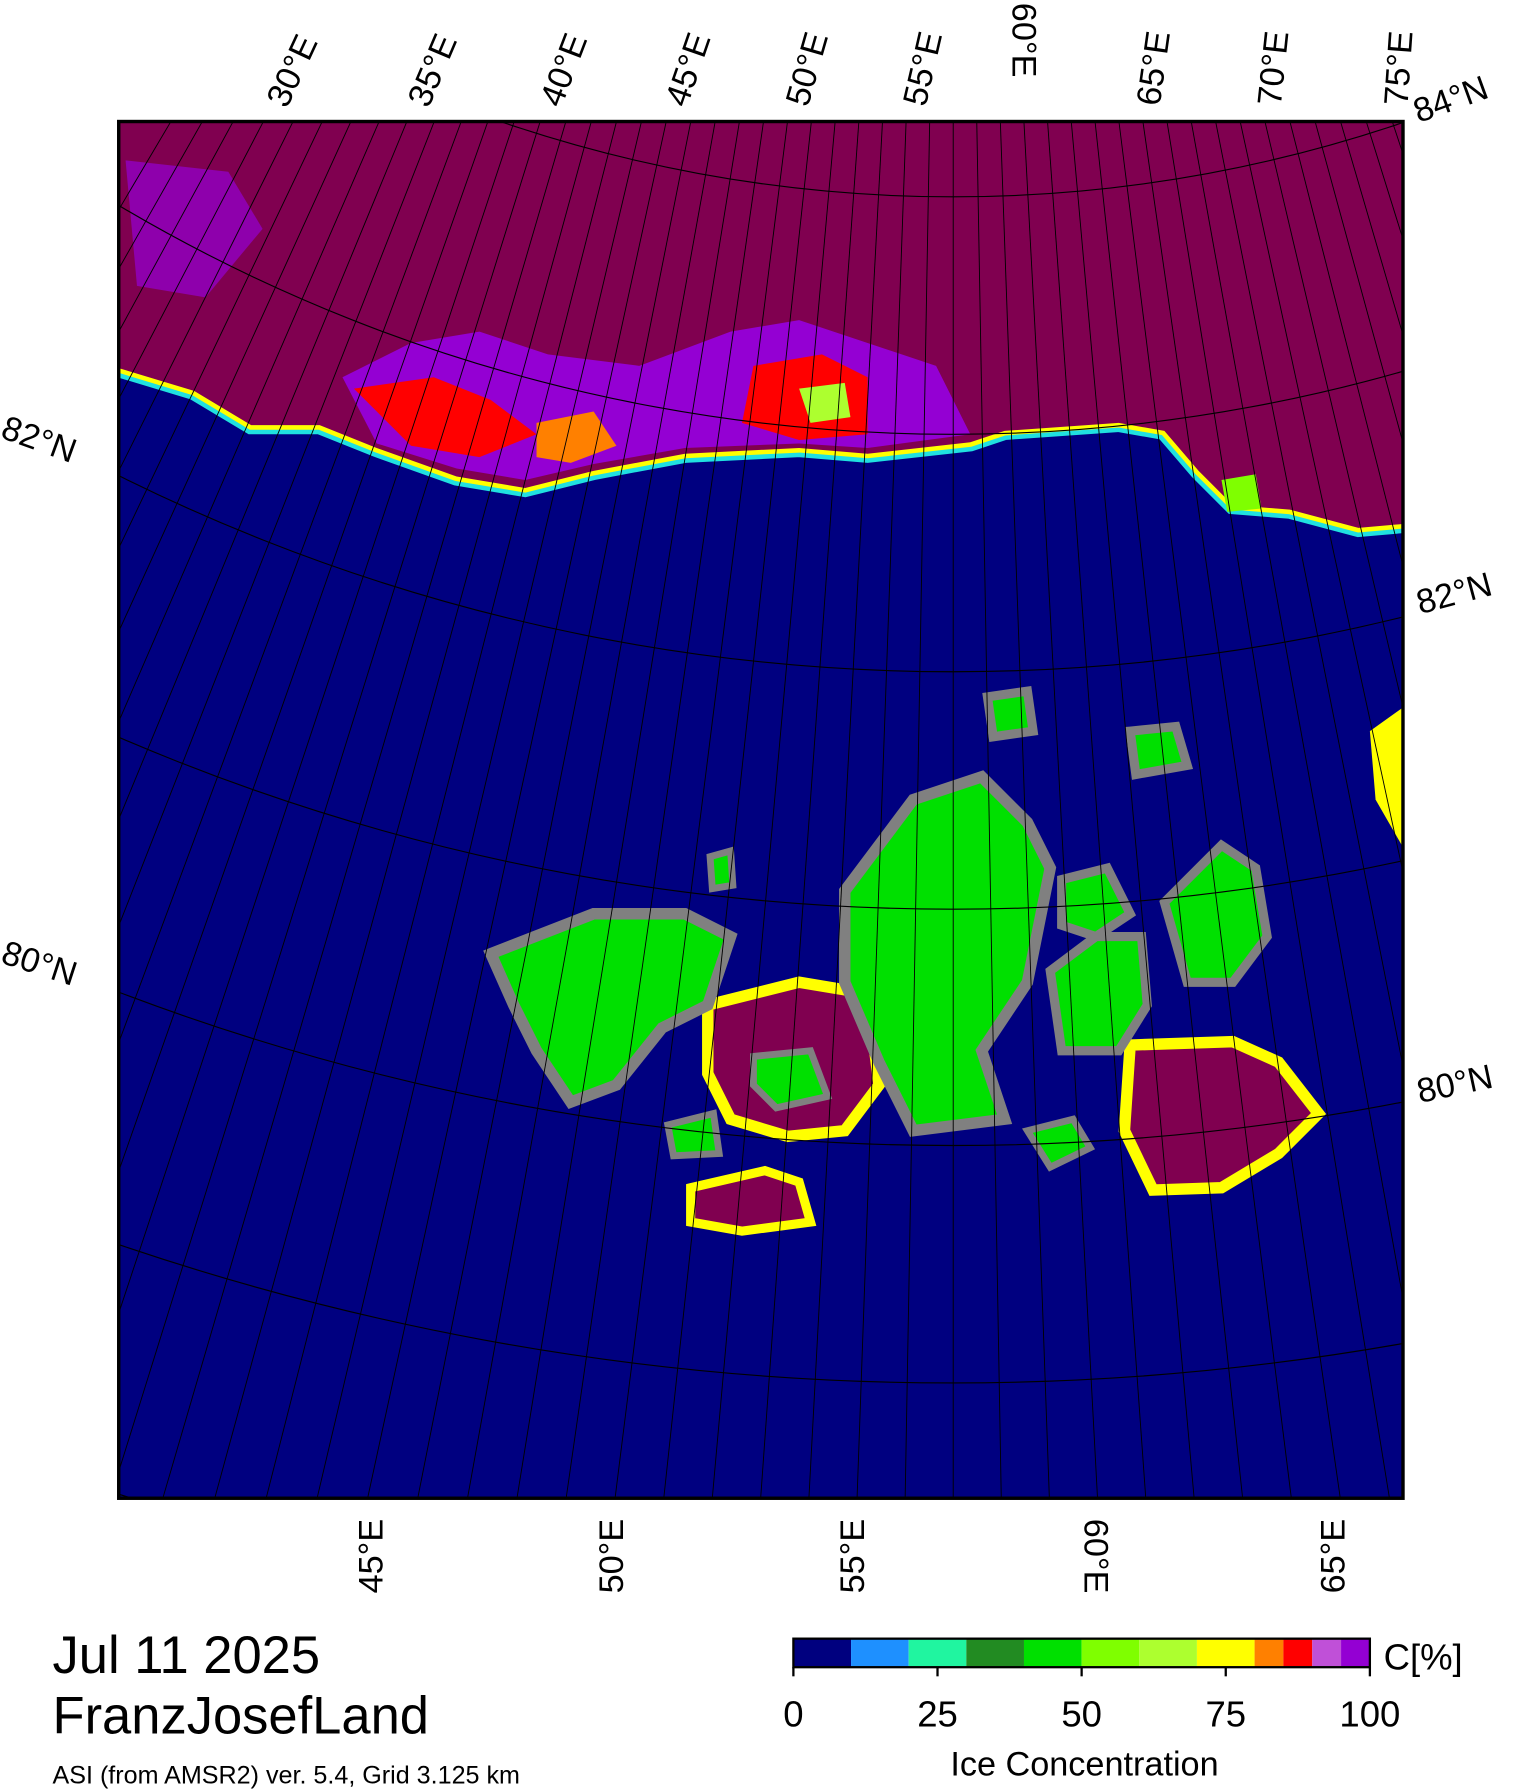 The width and height of the screenshot is (1516, 1791). What do you see at coordinates (286, 1776) in the screenshot?
I see `source: ASI (from AMSR2) ver. 5.4, Grid 3.125 km` at bounding box center [286, 1776].